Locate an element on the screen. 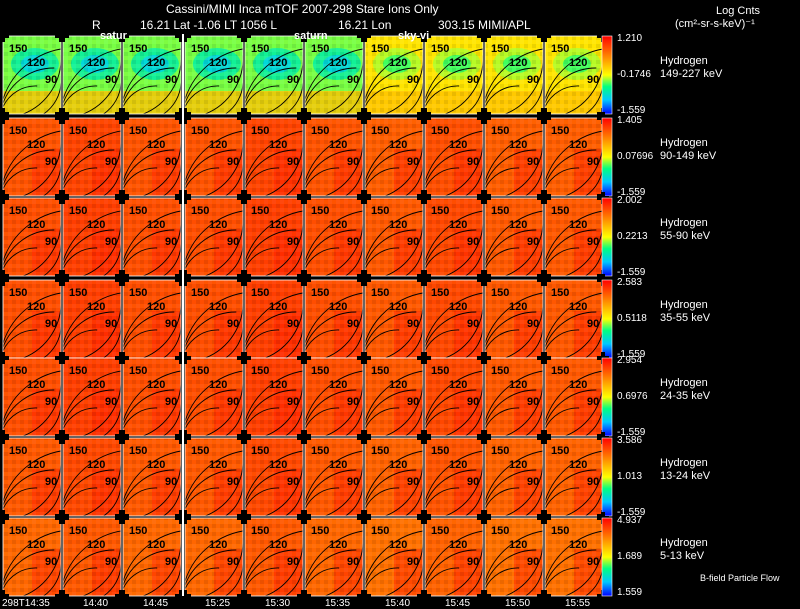 The width and height of the screenshot is (800, 609). energy-range-label: 24-35 keV is located at coordinates (685, 396).